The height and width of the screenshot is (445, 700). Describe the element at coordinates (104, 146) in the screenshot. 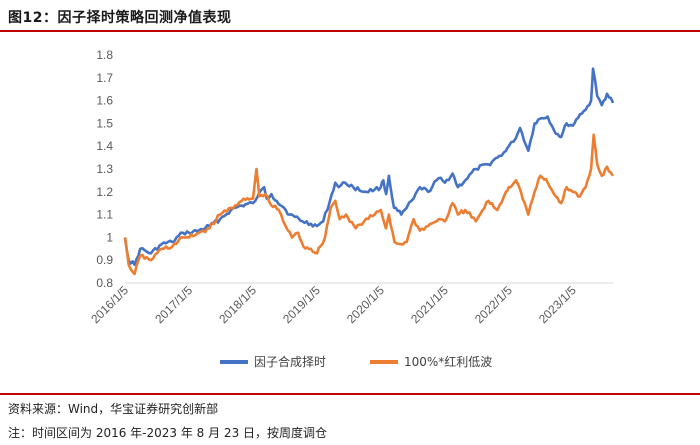

I see `y-tick-label: 1.4` at that location.